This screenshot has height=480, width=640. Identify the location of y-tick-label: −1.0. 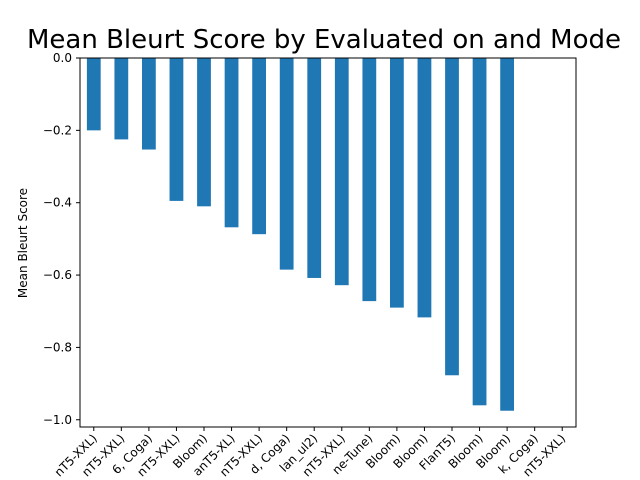
(57, 420).